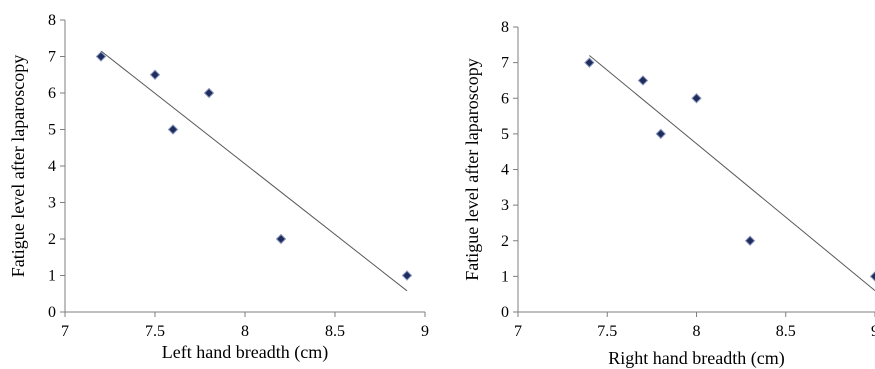 This screenshot has width=875, height=369. Describe the element at coordinates (696, 358) in the screenshot. I see `x-axis-title: Right hand breadth (cm)` at that location.